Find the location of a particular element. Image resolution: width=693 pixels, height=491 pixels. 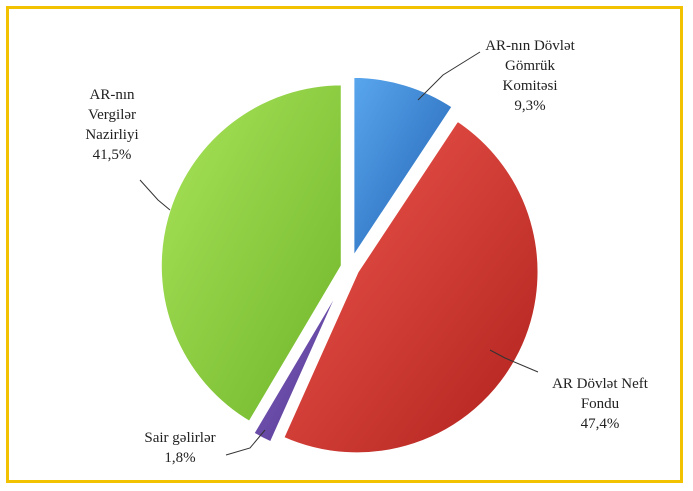

slice-label-1: AR-nın Dövlət Gömrük Komitəsi 9,3% is located at coordinates (530, 76).